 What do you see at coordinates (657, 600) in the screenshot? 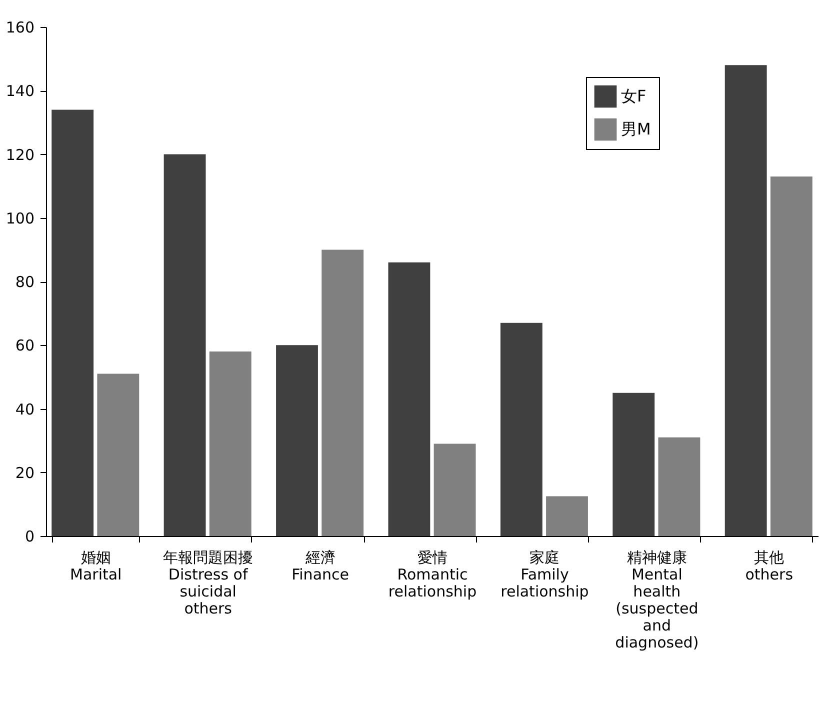
I see `x-tick-label: 精神健康 Mental health (suspected and diagnosed)` at bounding box center [657, 600].